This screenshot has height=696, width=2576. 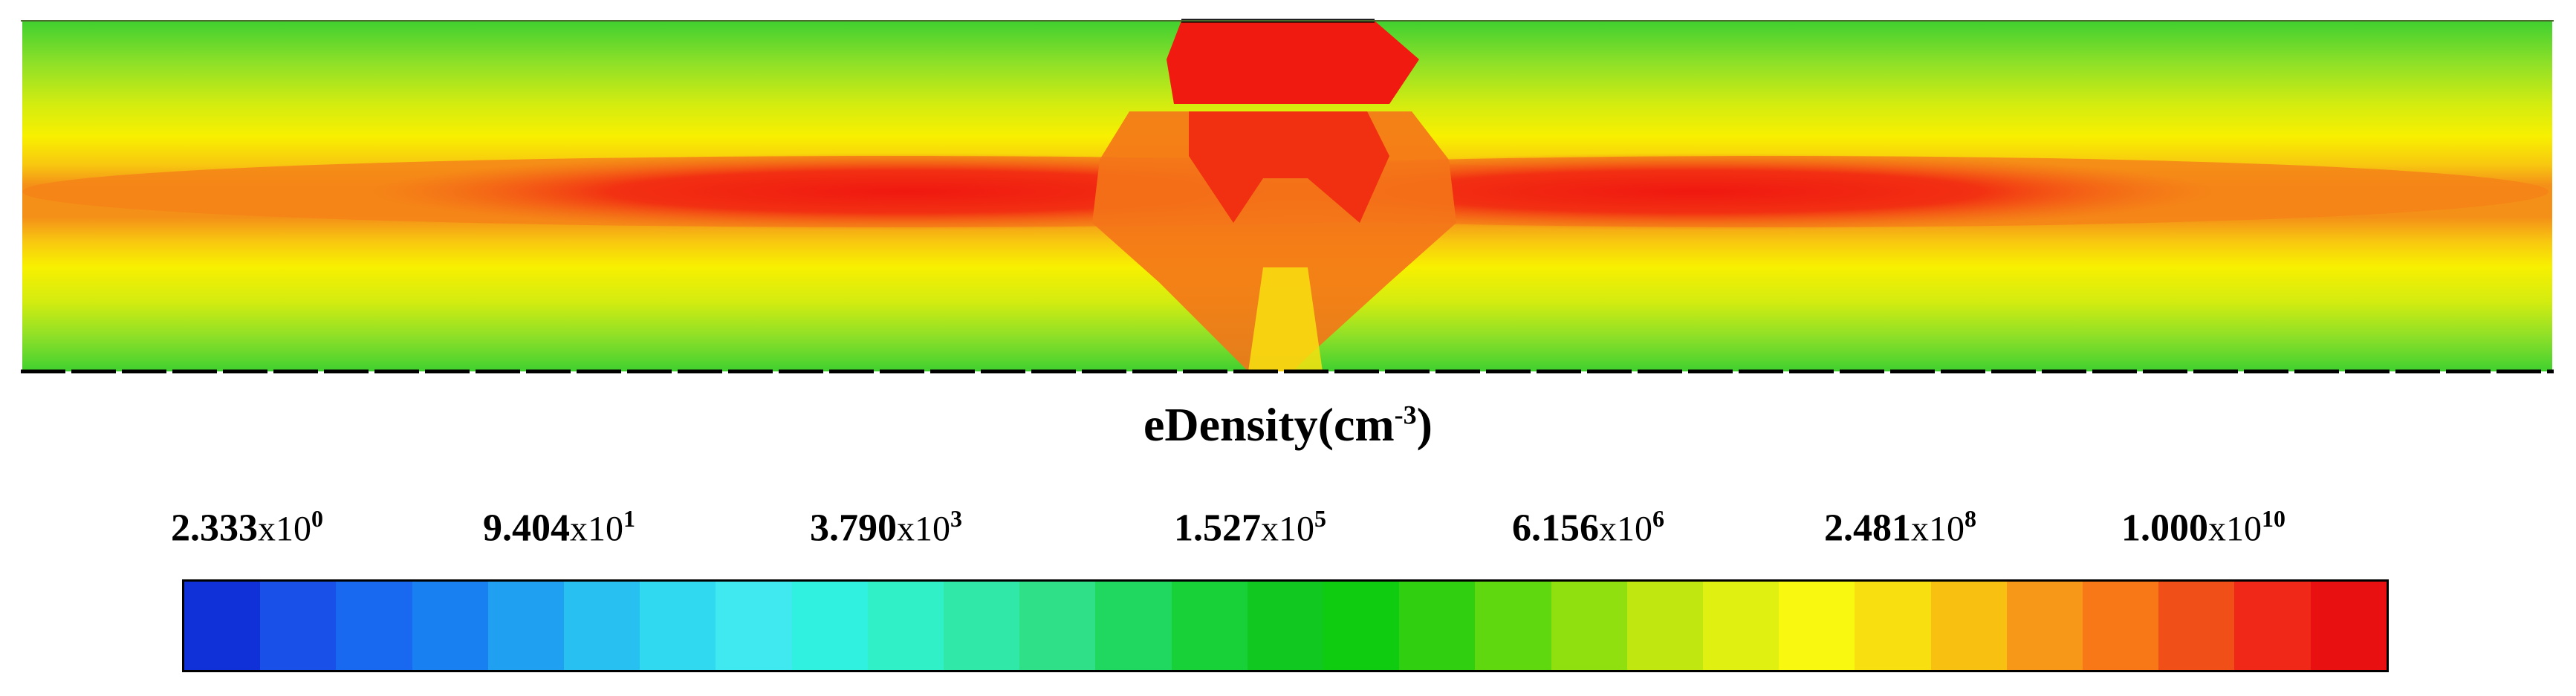 I want to click on center-yellow-stem, so click(x=1285, y=319).